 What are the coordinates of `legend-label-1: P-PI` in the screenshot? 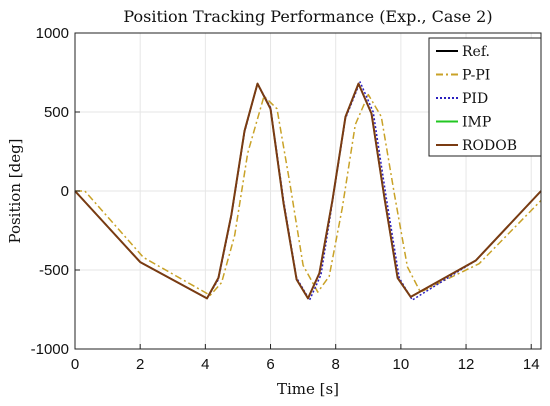 It's located at (476, 76).